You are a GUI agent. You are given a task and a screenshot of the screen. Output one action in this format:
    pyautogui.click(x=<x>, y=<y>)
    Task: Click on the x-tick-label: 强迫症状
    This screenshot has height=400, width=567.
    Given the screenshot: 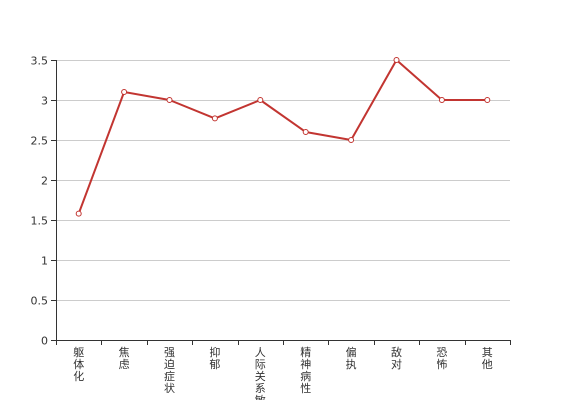 What is the action you would take?
    pyautogui.click(x=169, y=370)
    